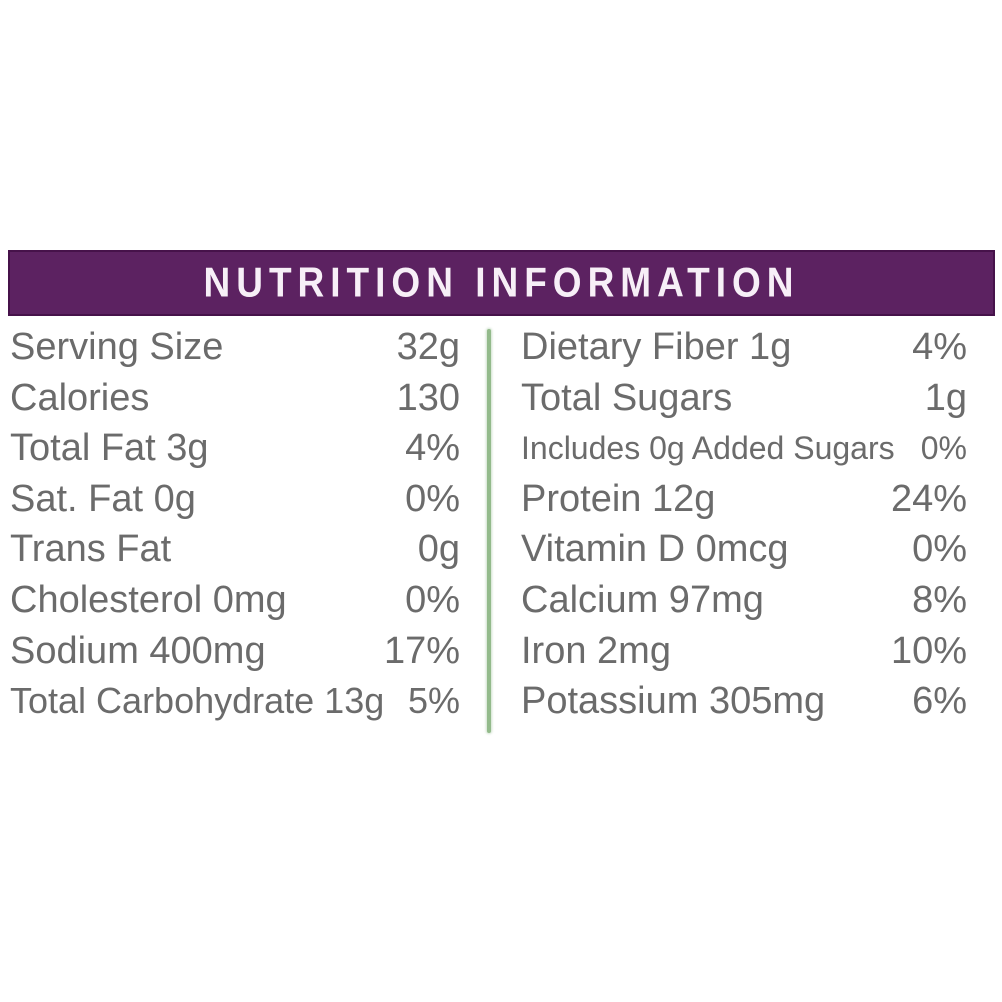 The height and width of the screenshot is (1002, 1002). I want to click on nutrient-label: Potassium 305mg, so click(673, 701).